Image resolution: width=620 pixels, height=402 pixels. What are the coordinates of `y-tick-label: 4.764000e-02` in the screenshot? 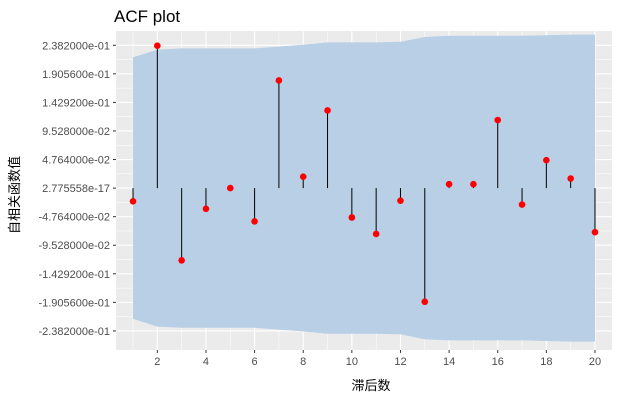 It's located at (76, 161).